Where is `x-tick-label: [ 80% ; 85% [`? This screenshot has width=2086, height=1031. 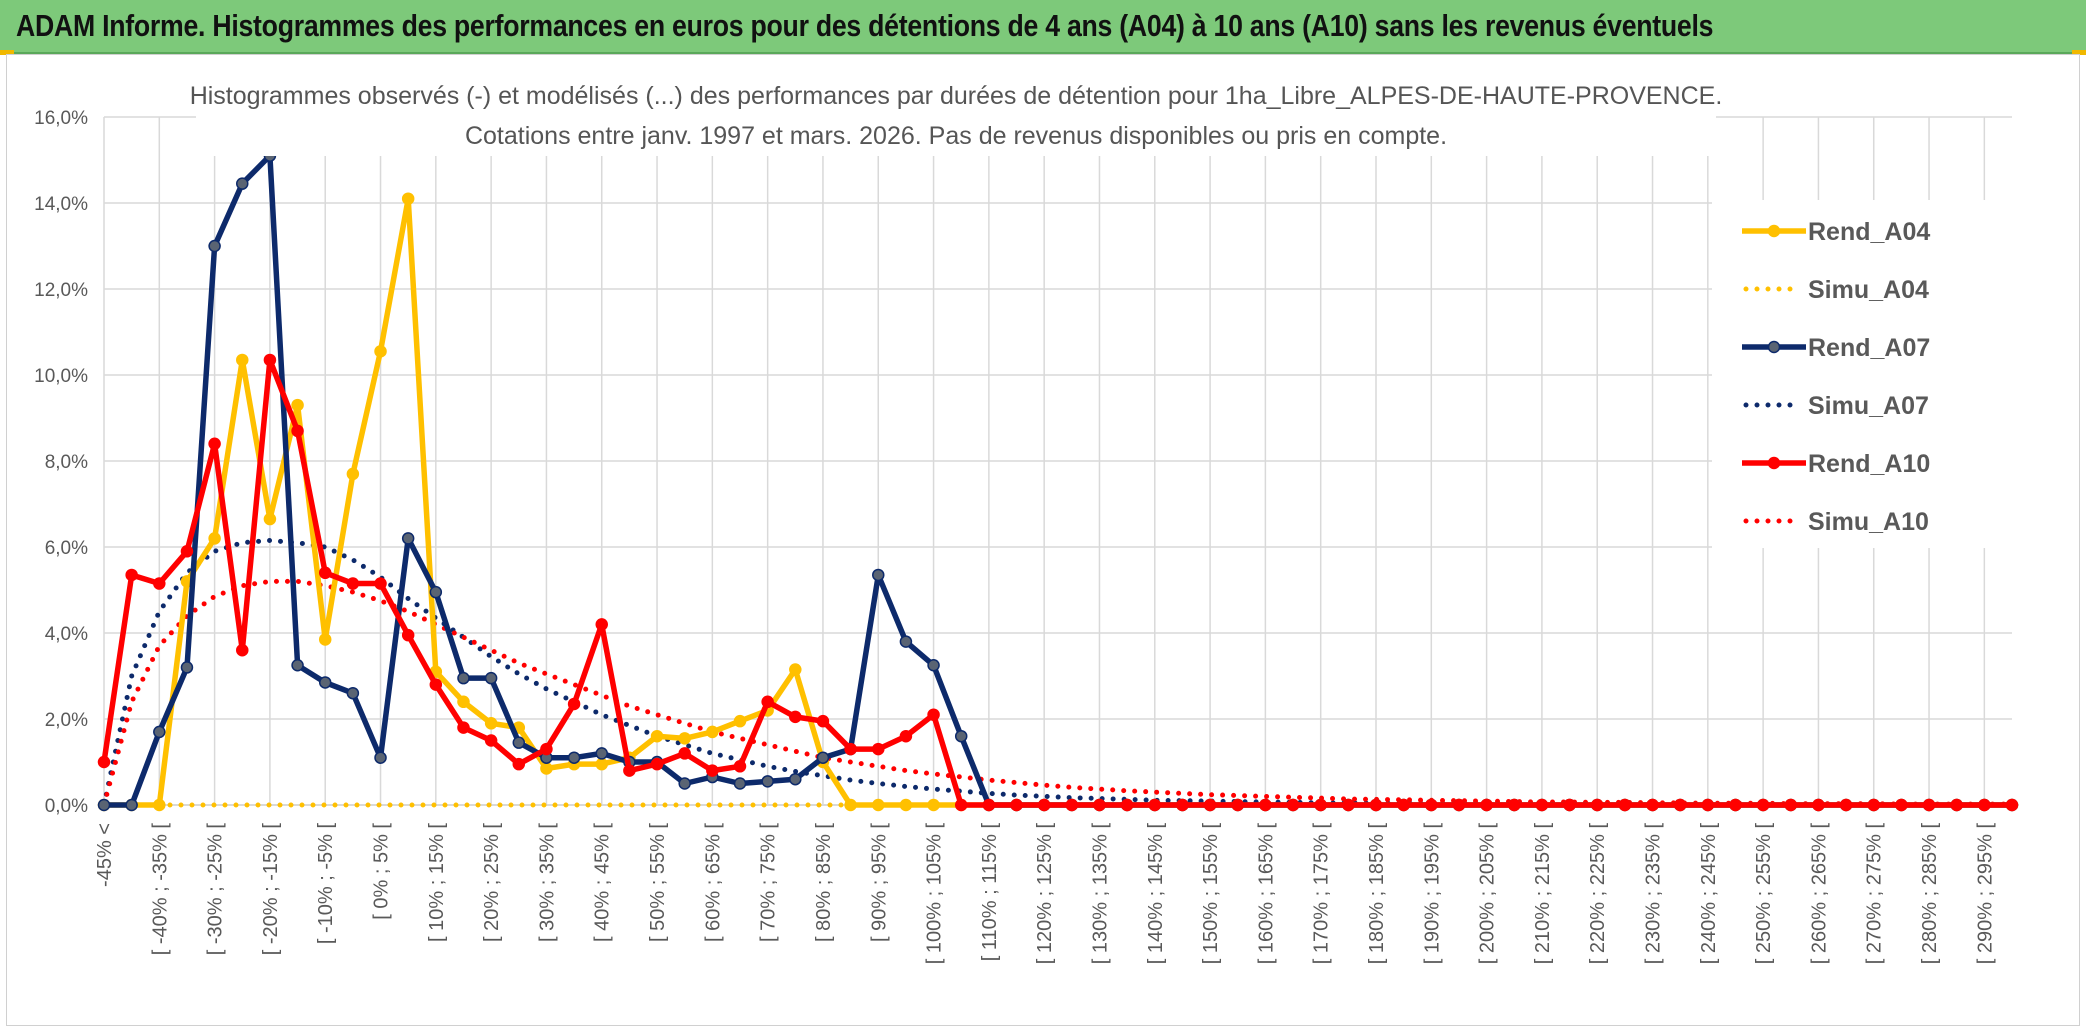
x-tick-label: [ 80% ; 85% [ is located at coordinates (824, 882).